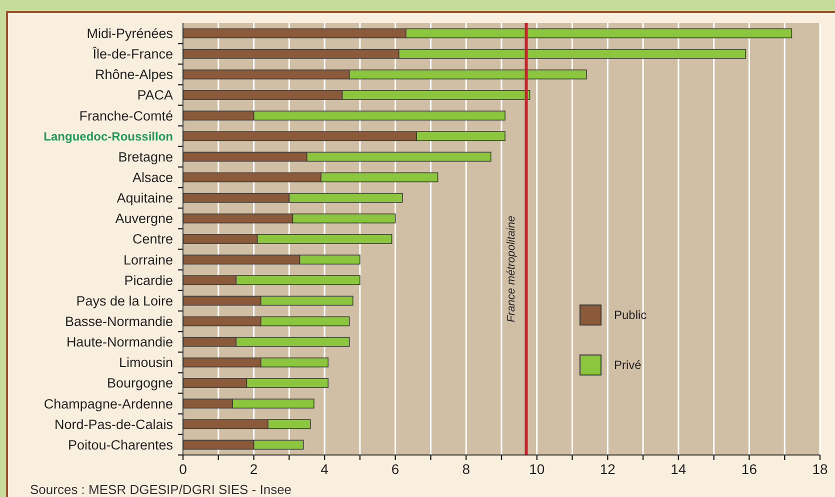 This screenshot has height=497, width=835. Describe the element at coordinates (145, 156) in the screenshot. I see `y-tick-label: Bretagne` at that location.